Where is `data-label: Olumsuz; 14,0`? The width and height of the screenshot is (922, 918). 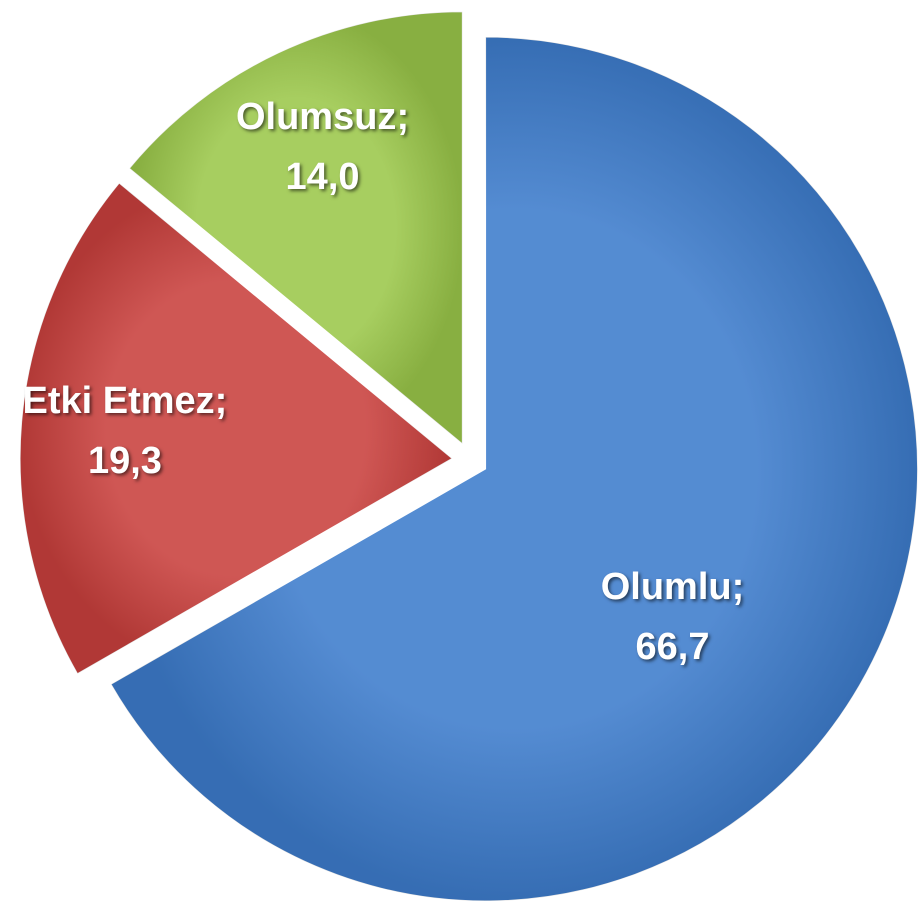
data-label: Olumsuz; 14,0 is located at coordinates (323, 147).